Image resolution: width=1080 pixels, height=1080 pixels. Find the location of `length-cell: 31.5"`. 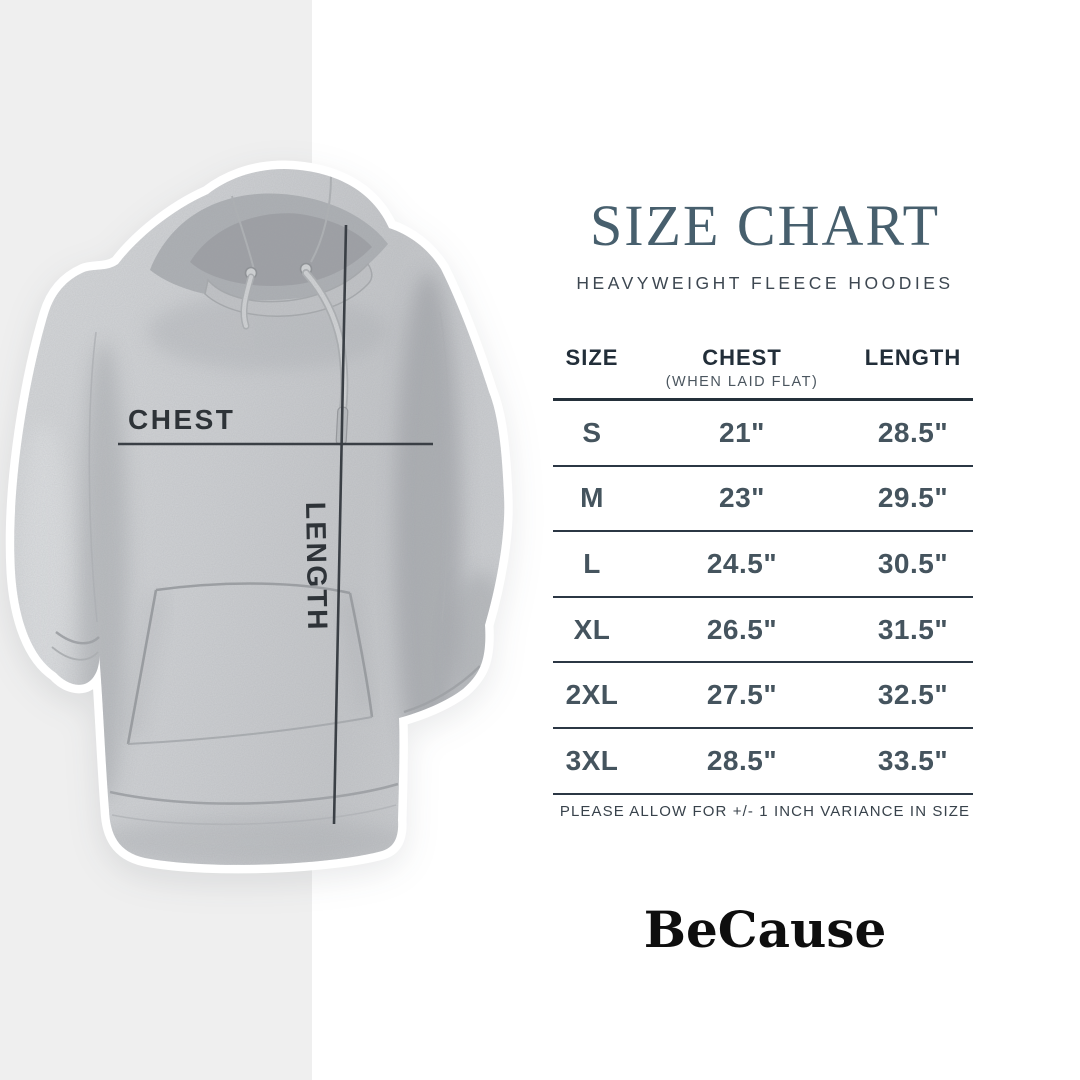

length-cell: 31.5" is located at coordinates (913, 629).